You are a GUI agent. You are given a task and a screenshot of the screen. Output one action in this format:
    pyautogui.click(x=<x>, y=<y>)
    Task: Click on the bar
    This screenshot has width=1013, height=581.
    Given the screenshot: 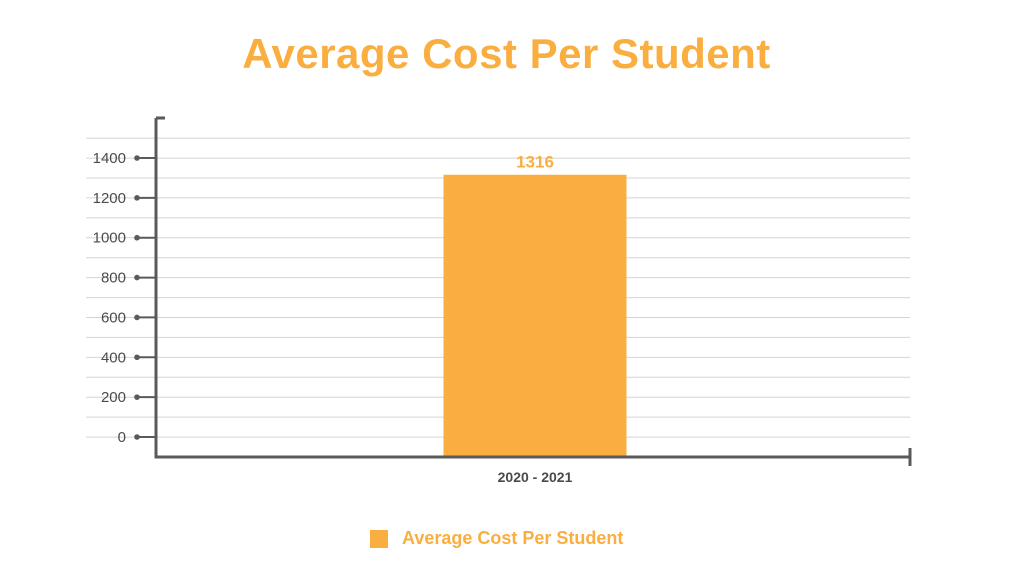 What is the action you would take?
    pyautogui.click(x=535, y=316)
    